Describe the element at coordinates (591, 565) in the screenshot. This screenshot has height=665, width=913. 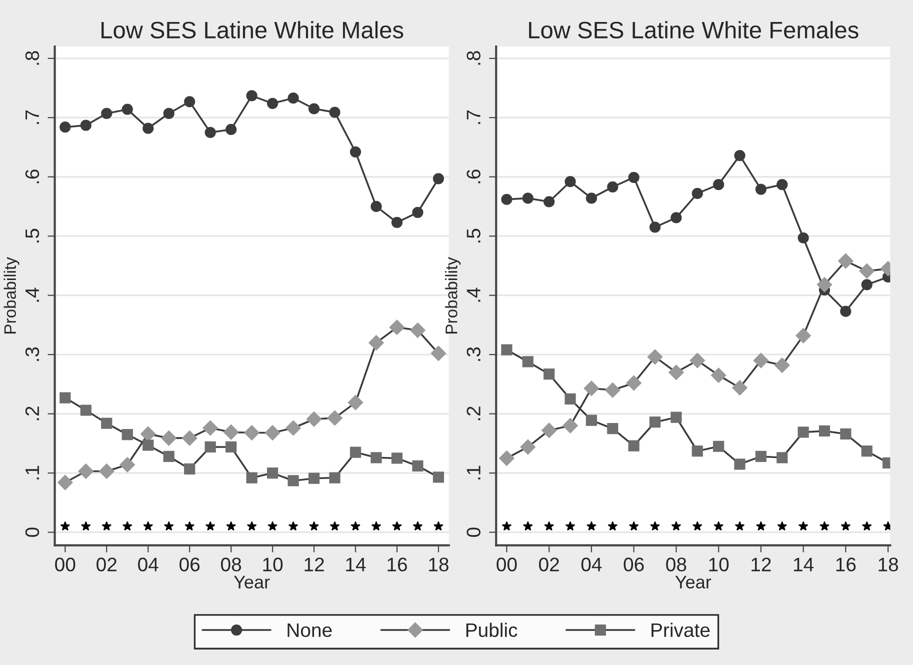
I see `x-tick-label: 04` at that location.